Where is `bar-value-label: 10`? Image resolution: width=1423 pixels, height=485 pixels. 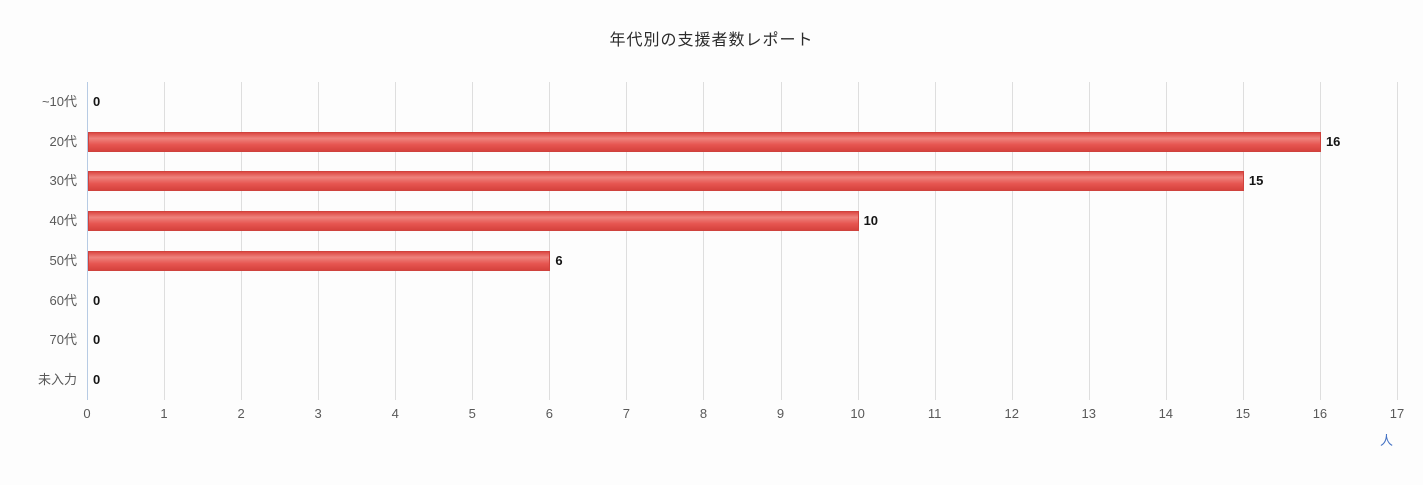
bar-value-label: 10 is located at coordinates (871, 221).